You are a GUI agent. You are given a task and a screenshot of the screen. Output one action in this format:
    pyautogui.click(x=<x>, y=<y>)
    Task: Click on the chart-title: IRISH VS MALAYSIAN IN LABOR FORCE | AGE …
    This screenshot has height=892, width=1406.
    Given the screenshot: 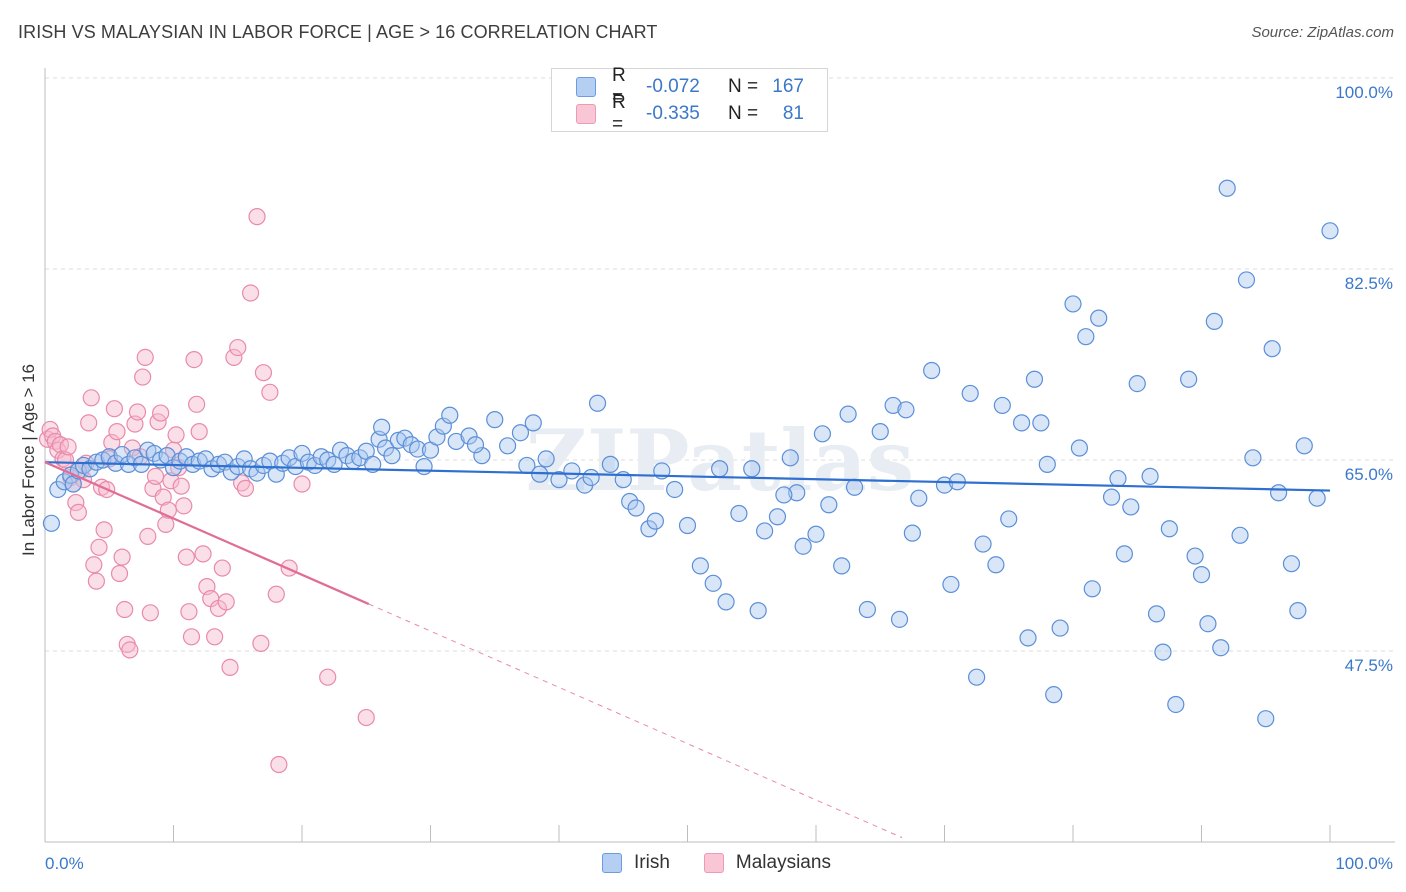 What is the action you would take?
    pyautogui.click(x=338, y=32)
    